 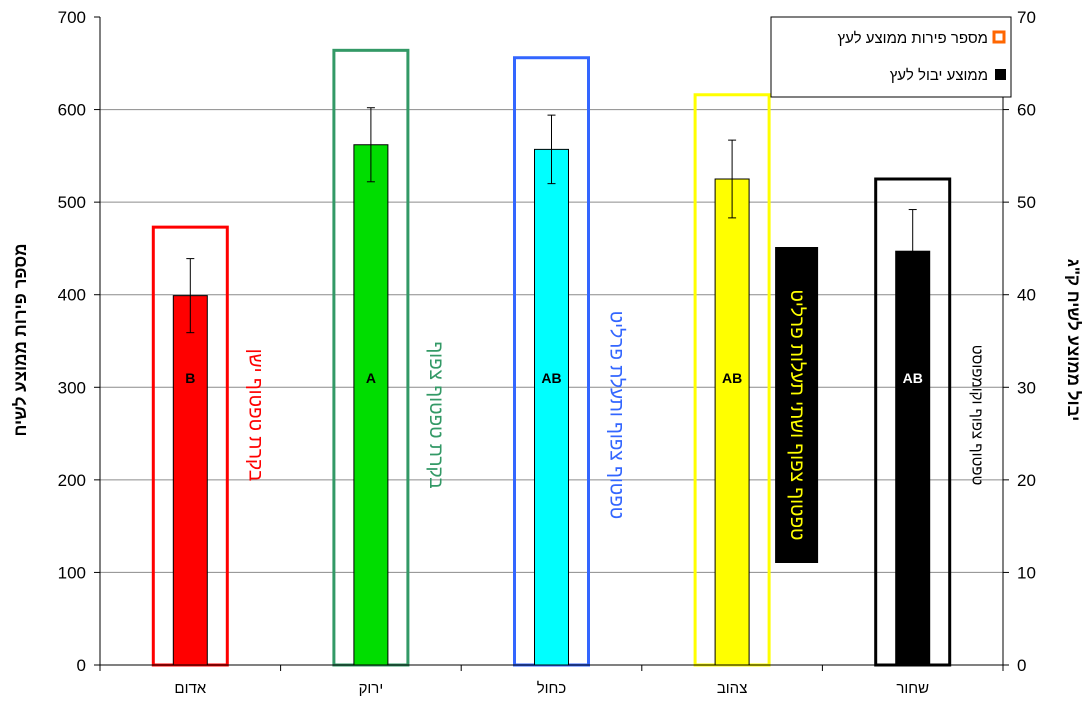 I want to click on x-tick-label: כחול, so click(x=552, y=688).